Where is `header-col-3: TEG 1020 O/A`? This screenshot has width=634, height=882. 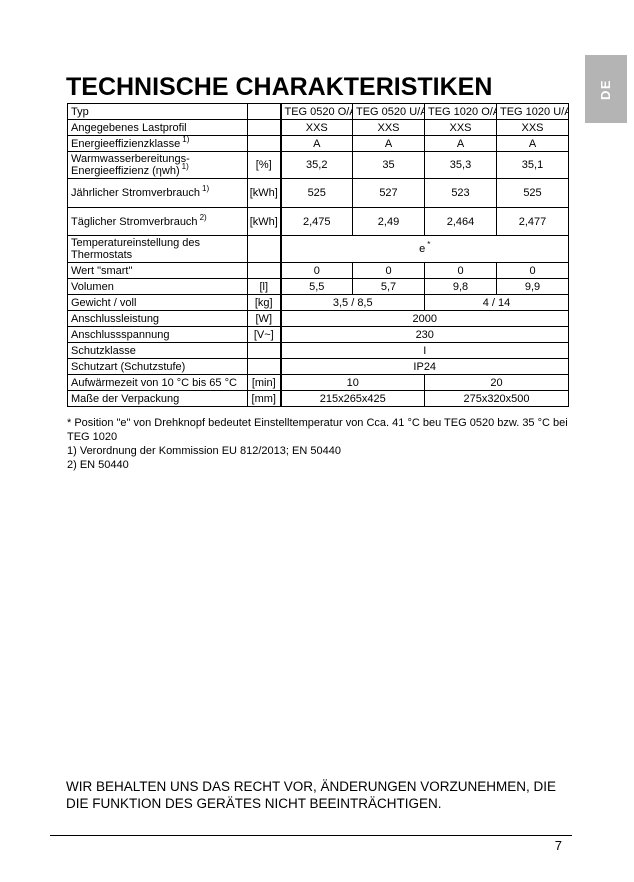
header-col-3: TEG 1020 O/A is located at coordinates (460, 111).